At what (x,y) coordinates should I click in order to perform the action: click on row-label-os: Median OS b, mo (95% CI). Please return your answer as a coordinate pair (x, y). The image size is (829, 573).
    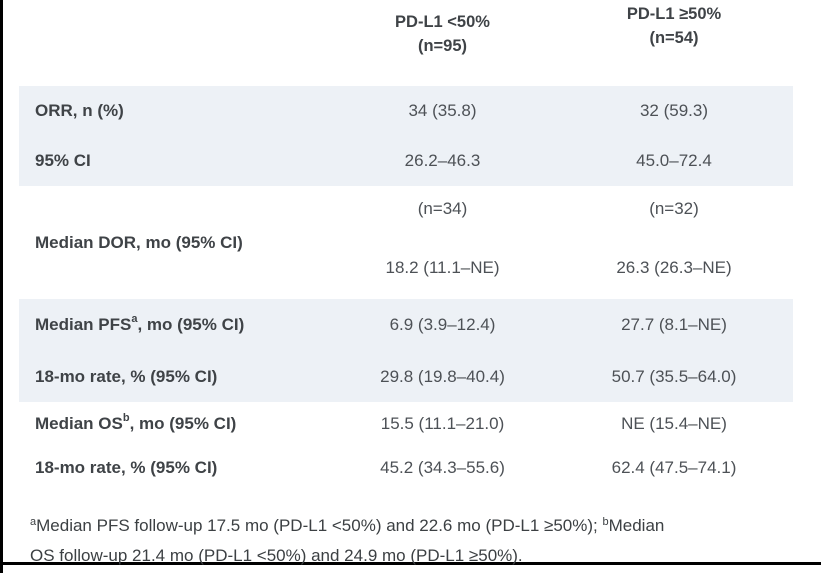
    Looking at the image, I should click on (174, 424).